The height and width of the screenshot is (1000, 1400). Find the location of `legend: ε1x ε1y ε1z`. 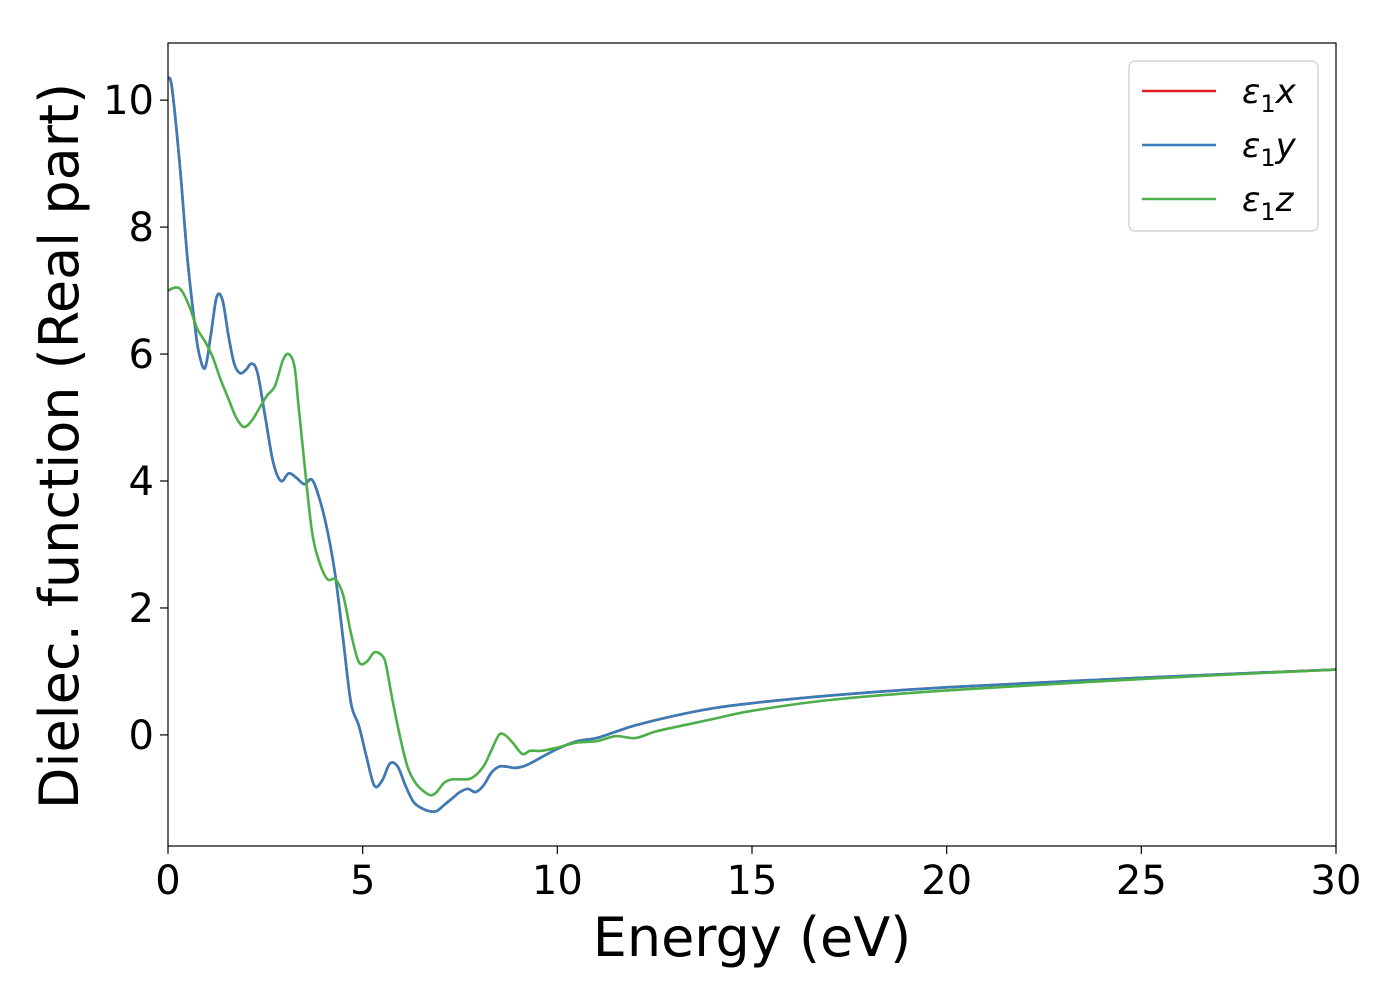

legend: ε1x ε1y ε1z is located at coordinates (1223, 146).